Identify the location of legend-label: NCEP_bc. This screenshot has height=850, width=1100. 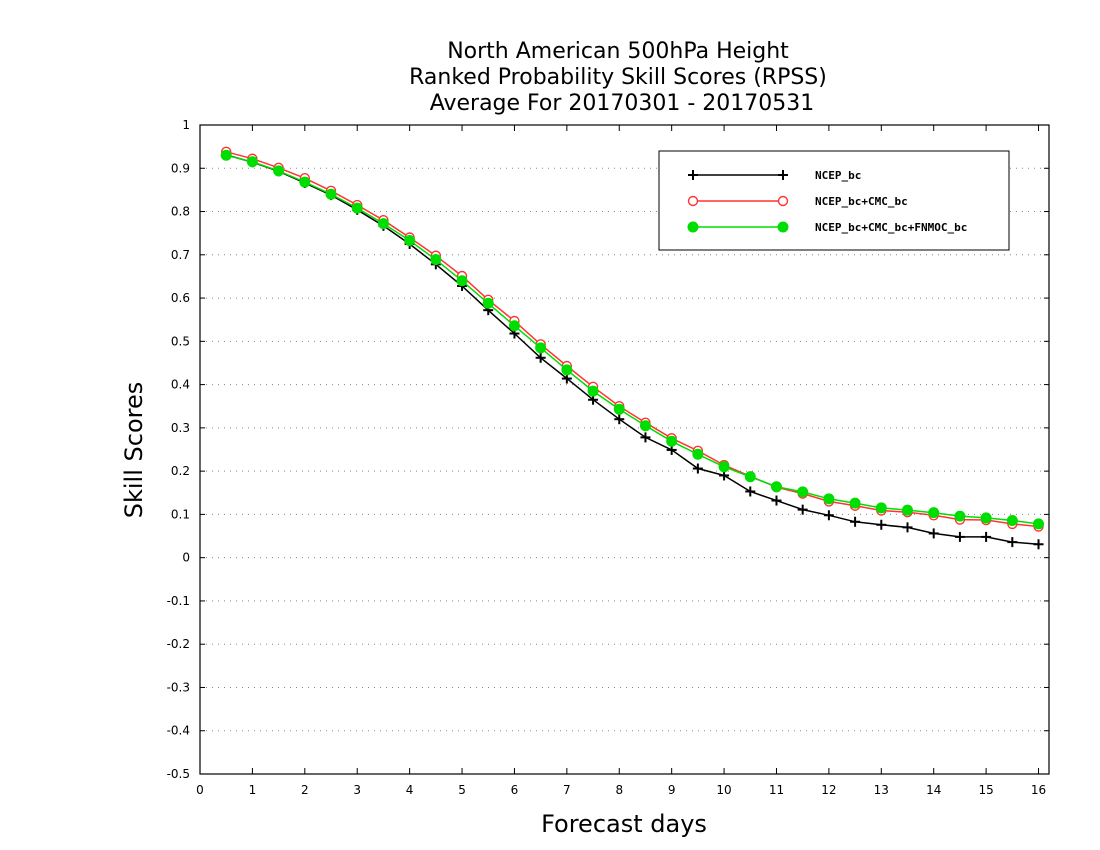
(838, 175).